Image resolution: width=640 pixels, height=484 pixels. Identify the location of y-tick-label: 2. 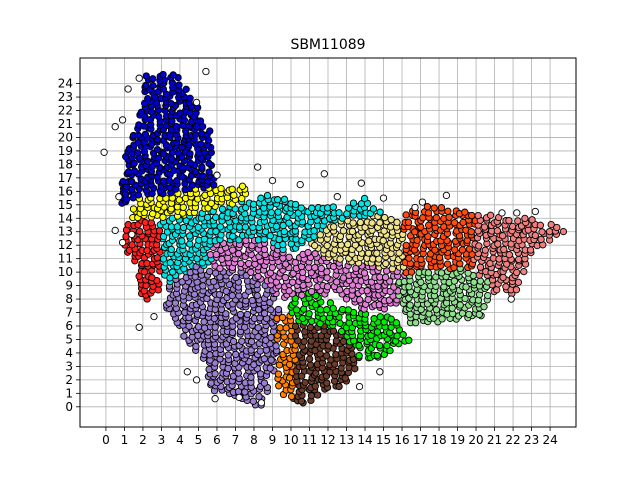
(69, 380).